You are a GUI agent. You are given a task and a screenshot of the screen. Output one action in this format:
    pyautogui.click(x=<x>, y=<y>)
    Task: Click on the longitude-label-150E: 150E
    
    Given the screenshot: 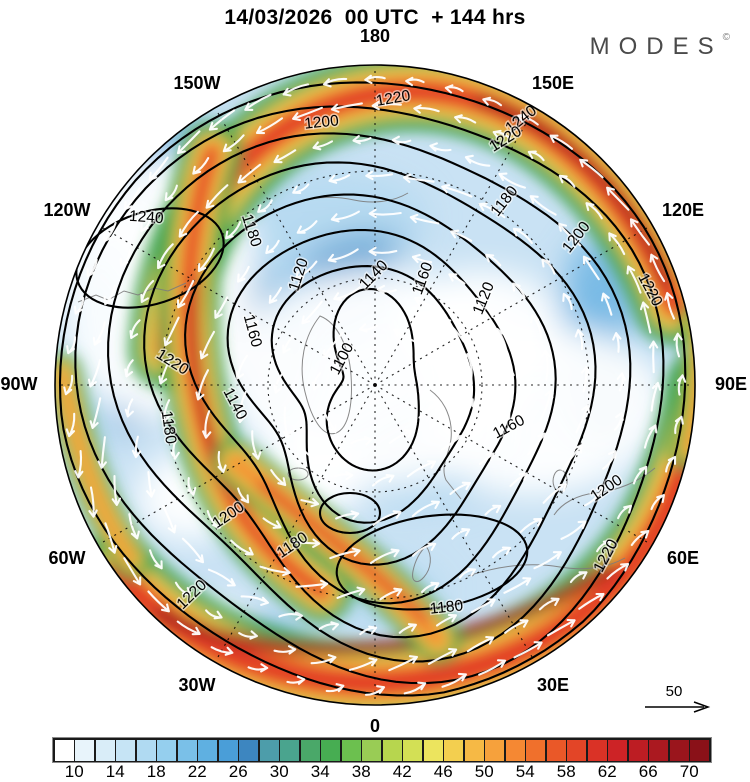 What is the action you would take?
    pyautogui.click(x=553, y=83)
    